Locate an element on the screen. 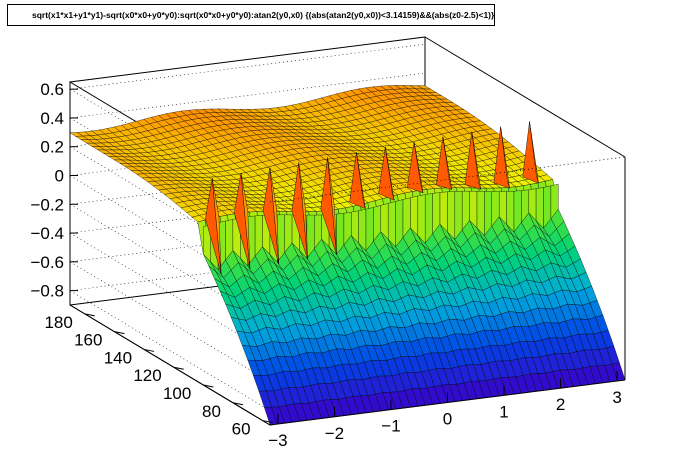 The image size is (696, 472). x-tick-label: 0 is located at coordinates (447, 419).